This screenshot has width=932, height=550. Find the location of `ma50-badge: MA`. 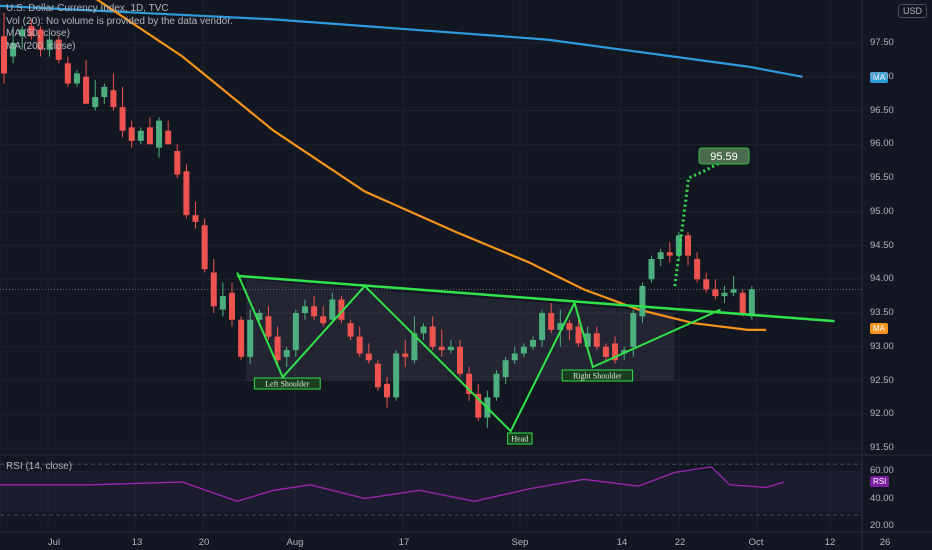

ma50-badge: MA is located at coordinates (879, 328).